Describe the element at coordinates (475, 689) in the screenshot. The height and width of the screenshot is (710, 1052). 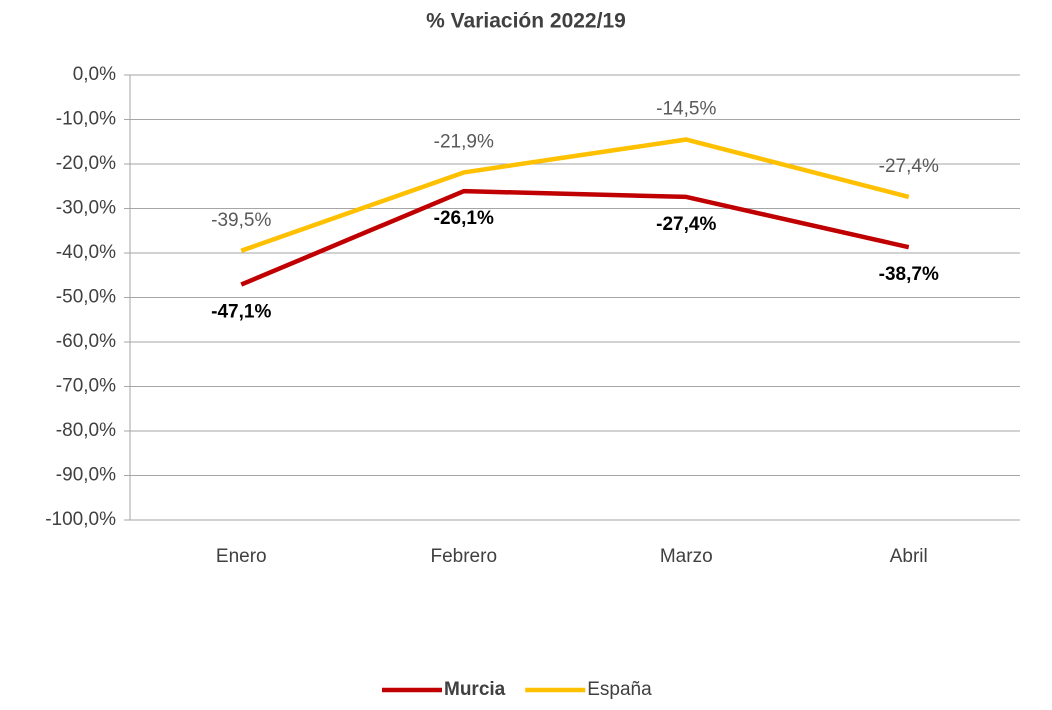
I see `legend-label: Murcia` at that location.